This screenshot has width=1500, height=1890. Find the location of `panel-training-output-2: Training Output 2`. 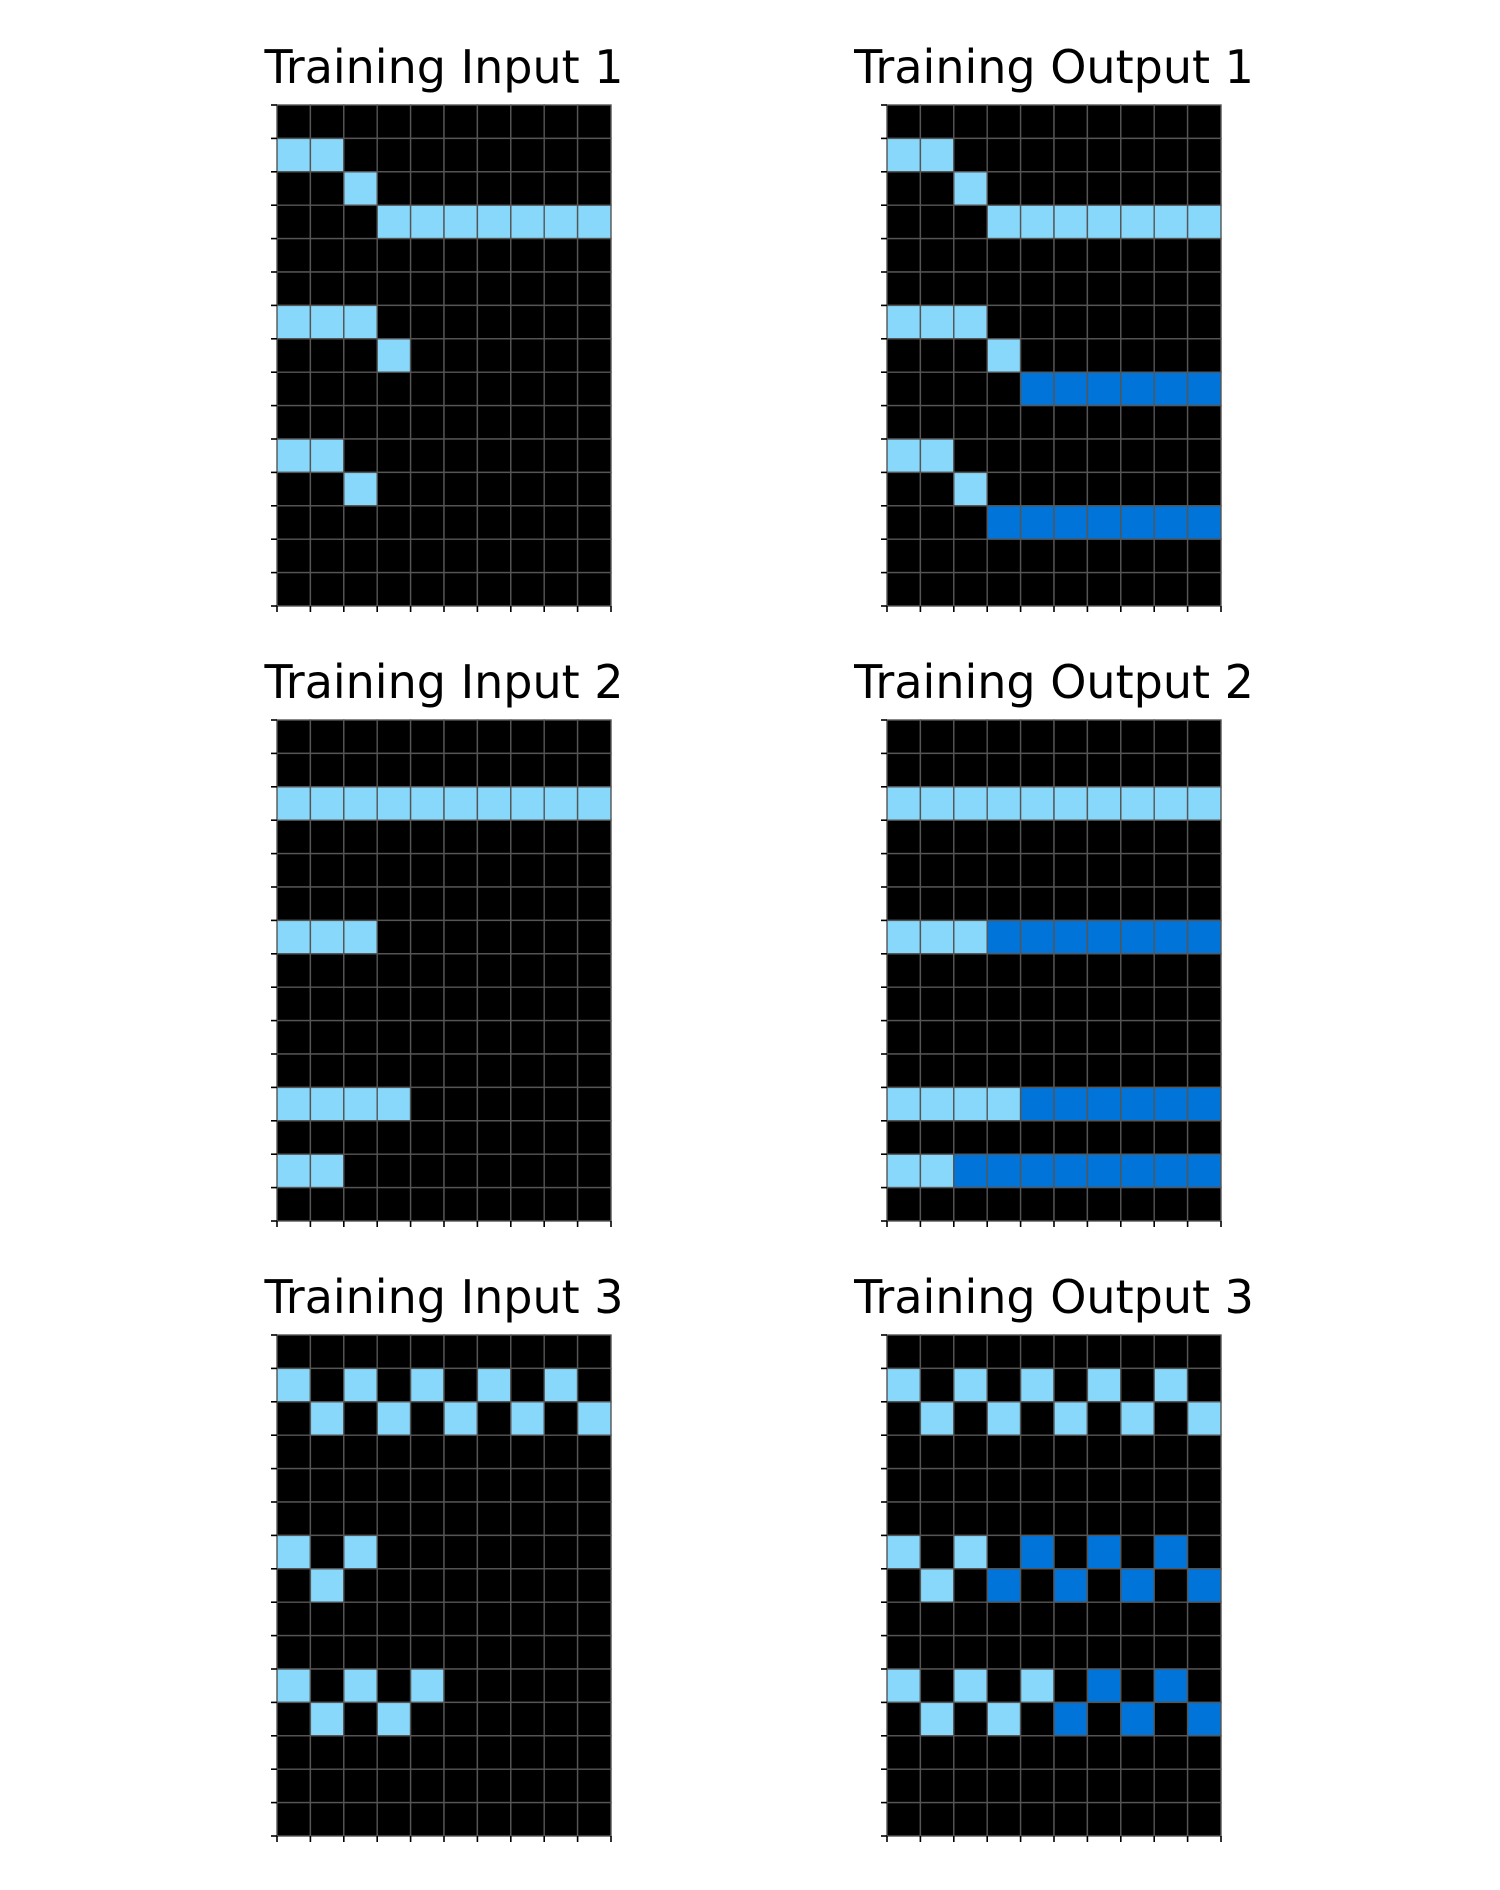

panel-training-output-2: Training Output 2 is located at coordinates (1053, 941).